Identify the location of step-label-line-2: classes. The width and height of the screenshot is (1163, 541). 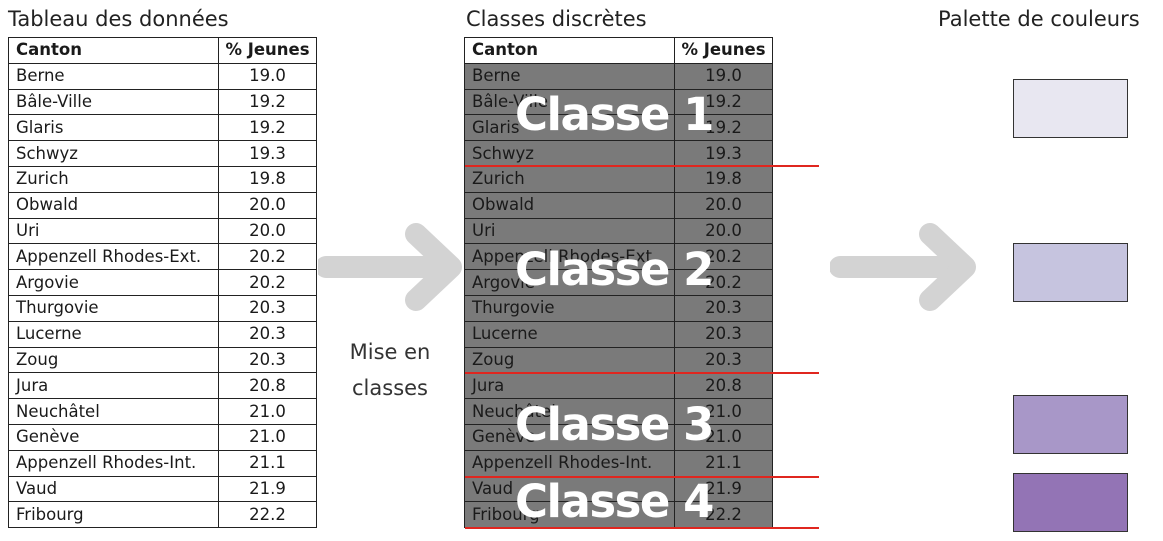
(390, 388).